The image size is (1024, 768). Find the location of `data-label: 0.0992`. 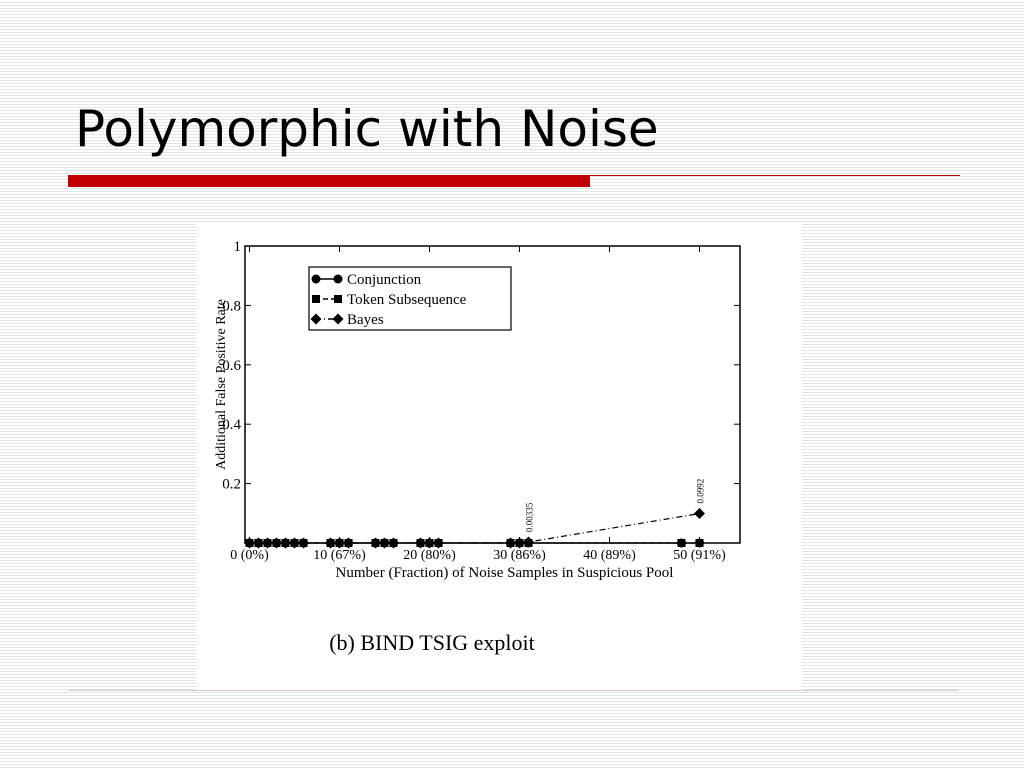

data-label: 0.0992 is located at coordinates (701, 491).